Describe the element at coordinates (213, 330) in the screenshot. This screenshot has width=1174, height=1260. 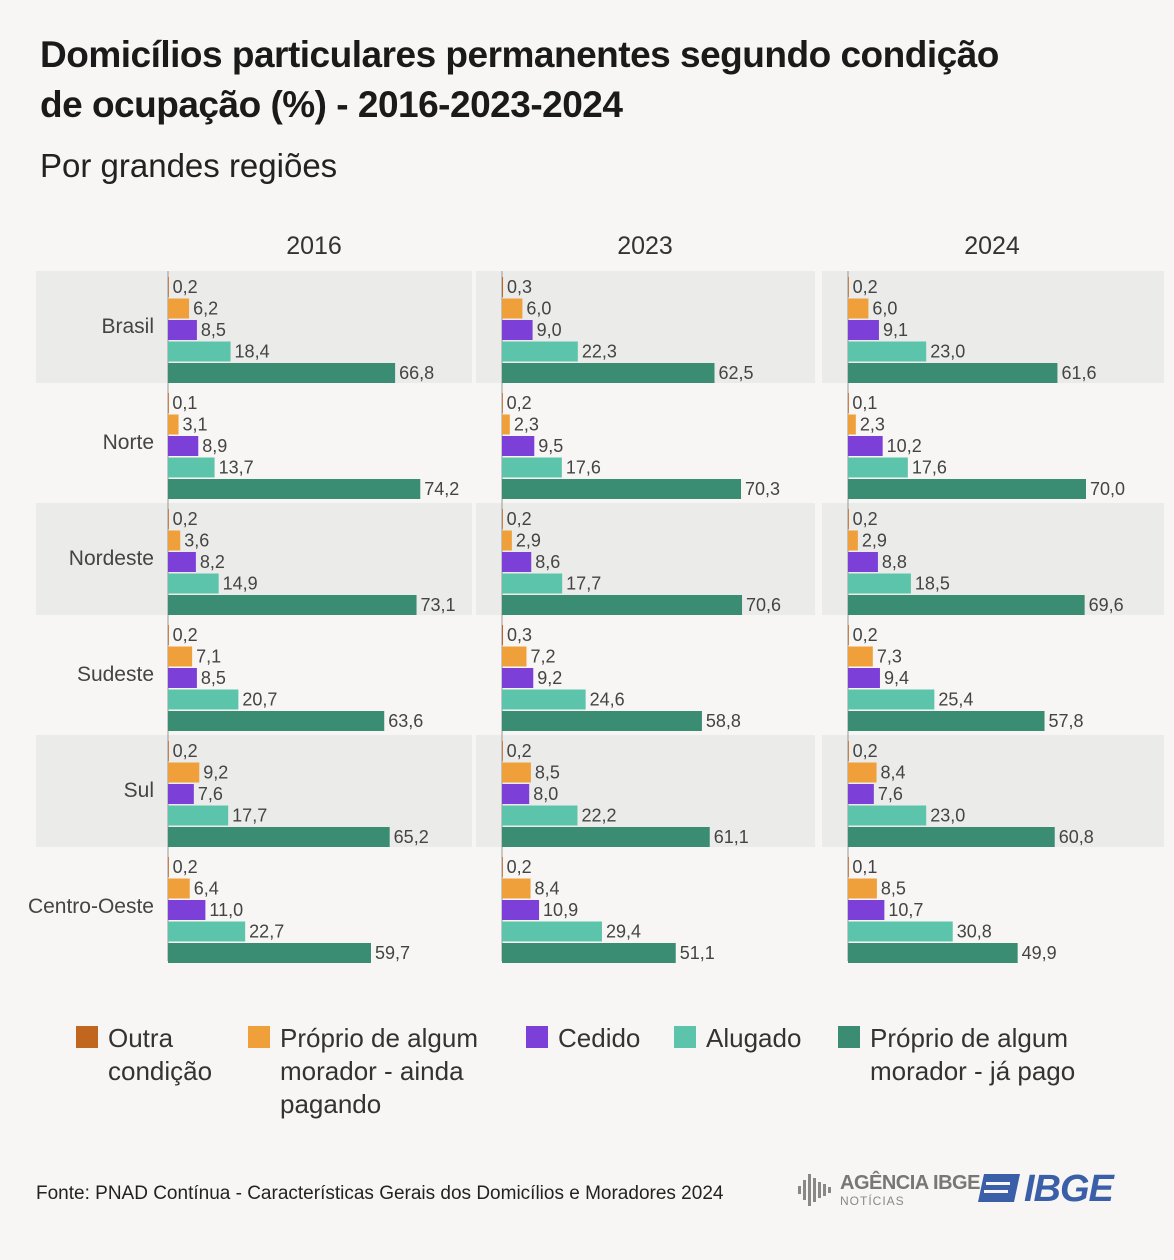
I see `bar-value-label: 8,5` at that location.